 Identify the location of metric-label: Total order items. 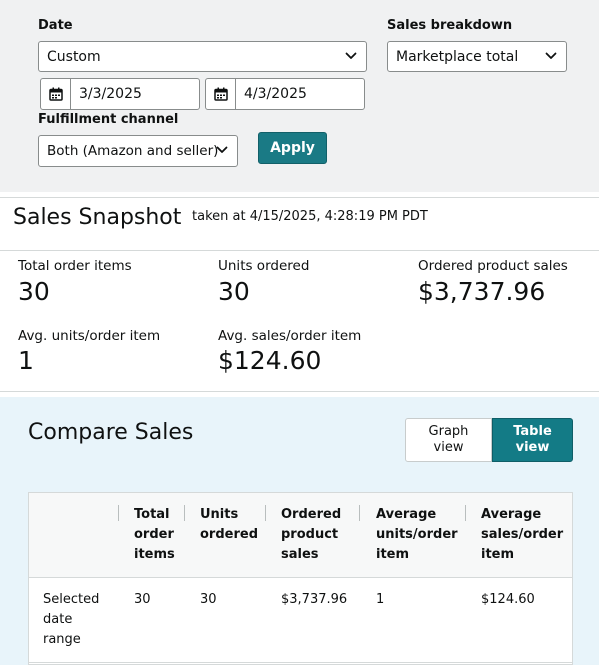
(75, 266).